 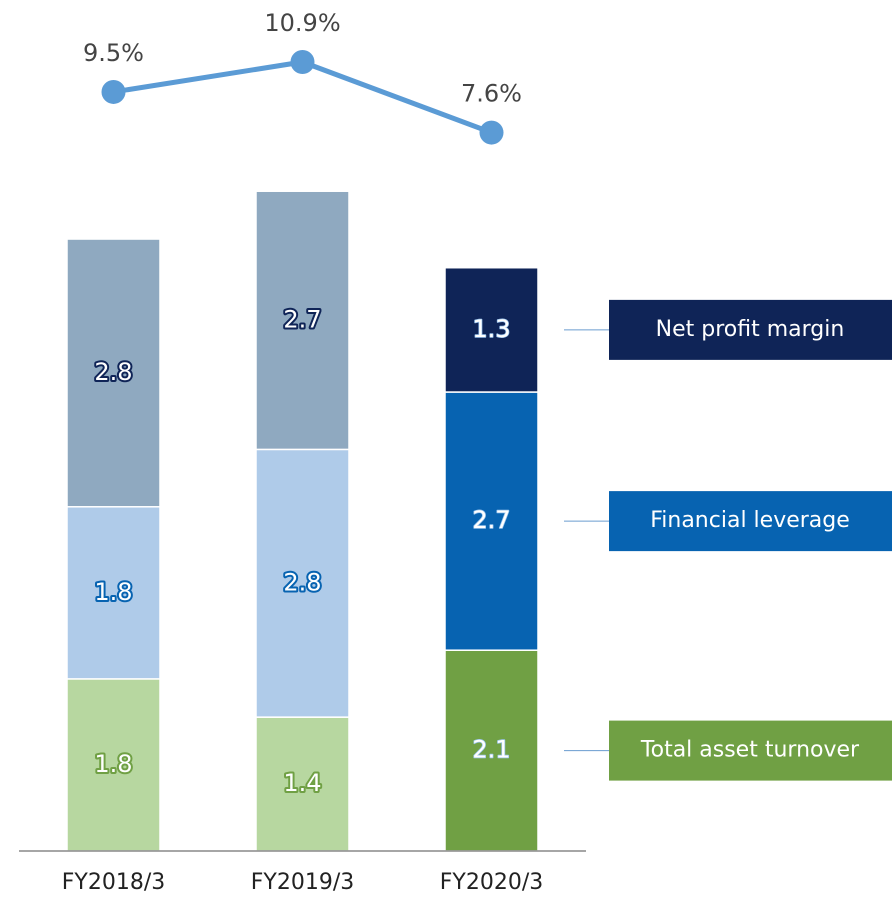 I want to click on legend-label: Net profit margin, so click(x=750, y=329).